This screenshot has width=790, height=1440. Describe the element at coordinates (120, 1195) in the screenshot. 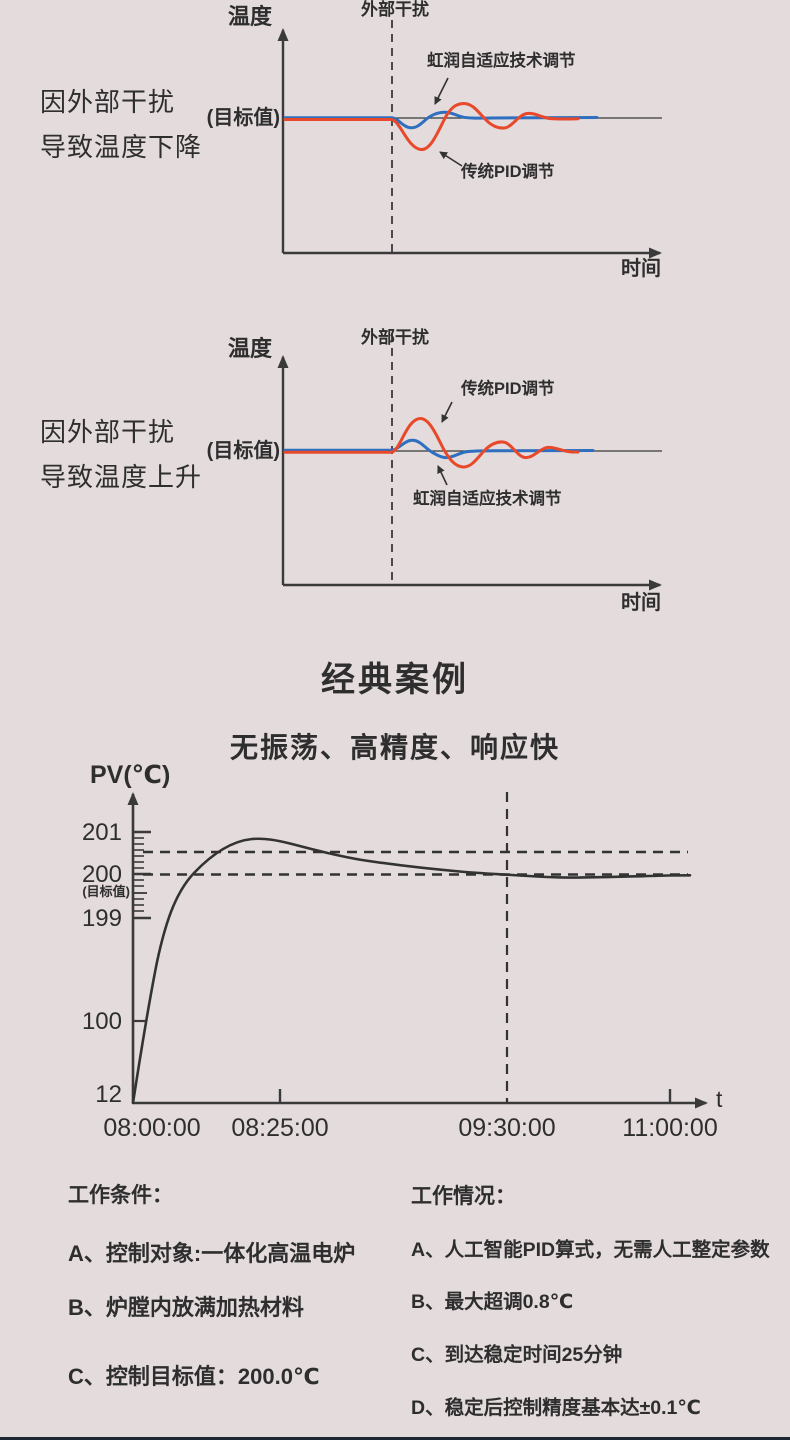

I see `conditions-title: 工作条件：` at that location.